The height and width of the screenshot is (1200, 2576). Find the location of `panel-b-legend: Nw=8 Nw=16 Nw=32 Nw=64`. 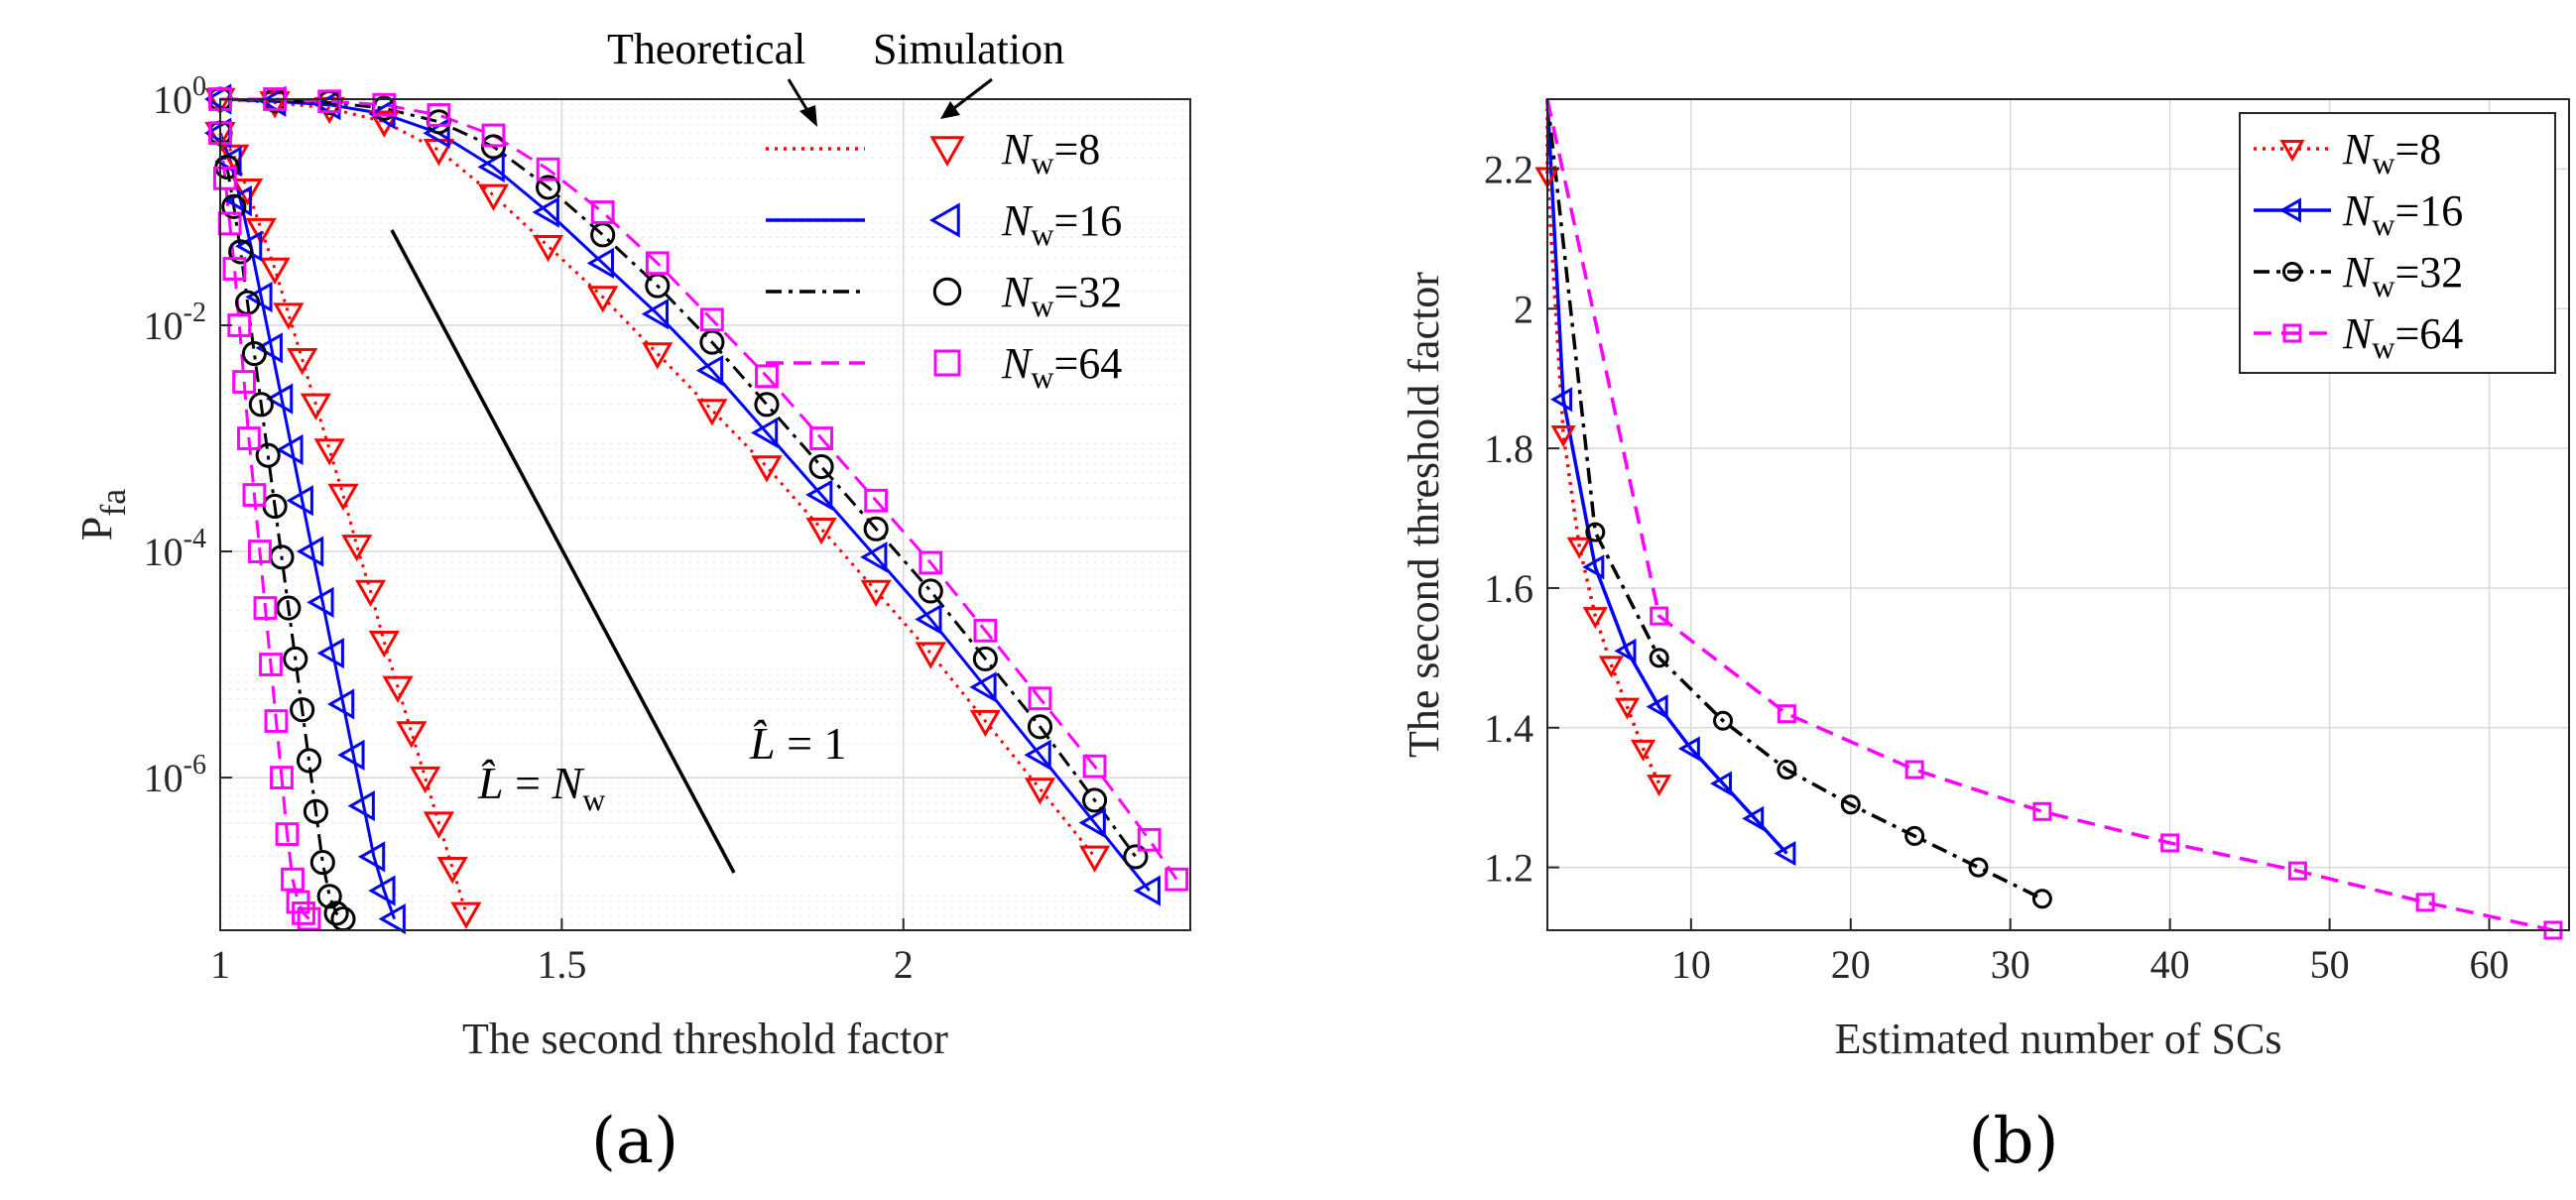

panel-b-legend: Nw=8 Nw=16 Nw=32 Nw=64 is located at coordinates (2397, 243).